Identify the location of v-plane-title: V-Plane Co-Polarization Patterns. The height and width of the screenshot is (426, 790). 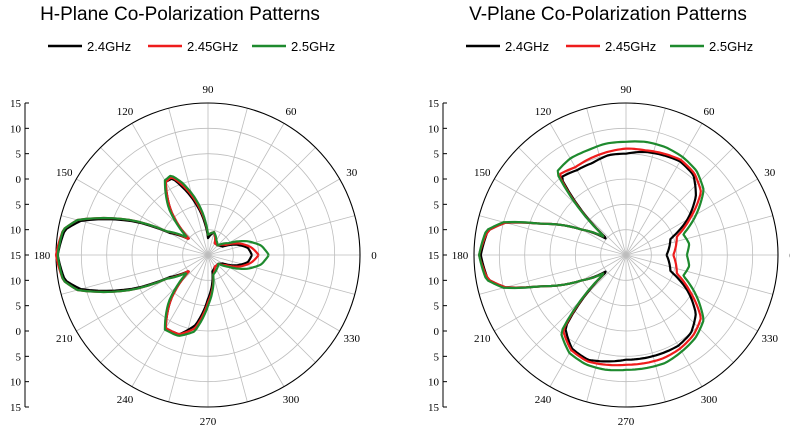
(608, 14).